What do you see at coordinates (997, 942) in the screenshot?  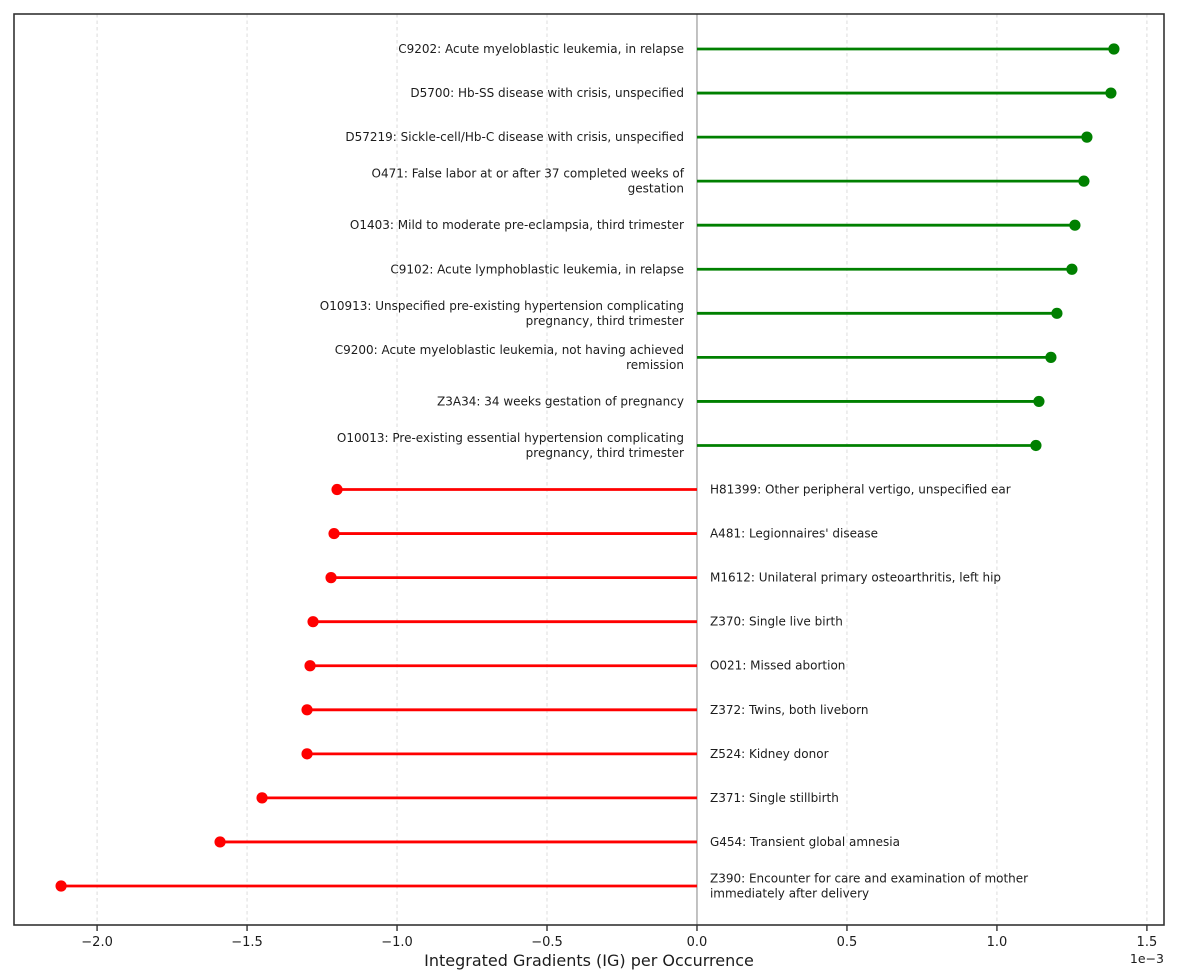 I see `x-tick-label: 1.0` at bounding box center [997, 942].